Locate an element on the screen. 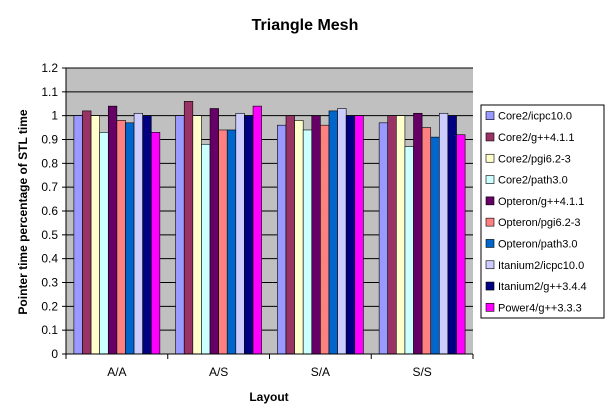 Image resolution: width=613 pixels, height=417 pixels. x-axis-title: Layout is located at coordinates (268, 397).